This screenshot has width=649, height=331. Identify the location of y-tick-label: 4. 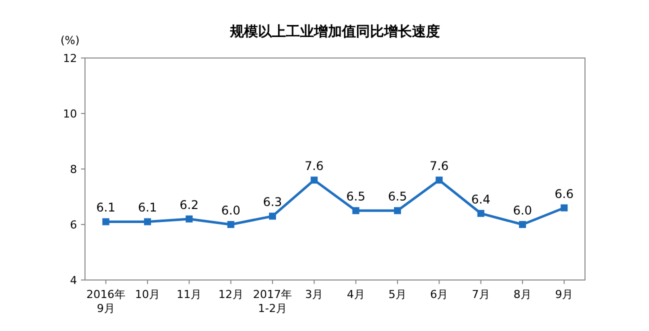
(73, 280).